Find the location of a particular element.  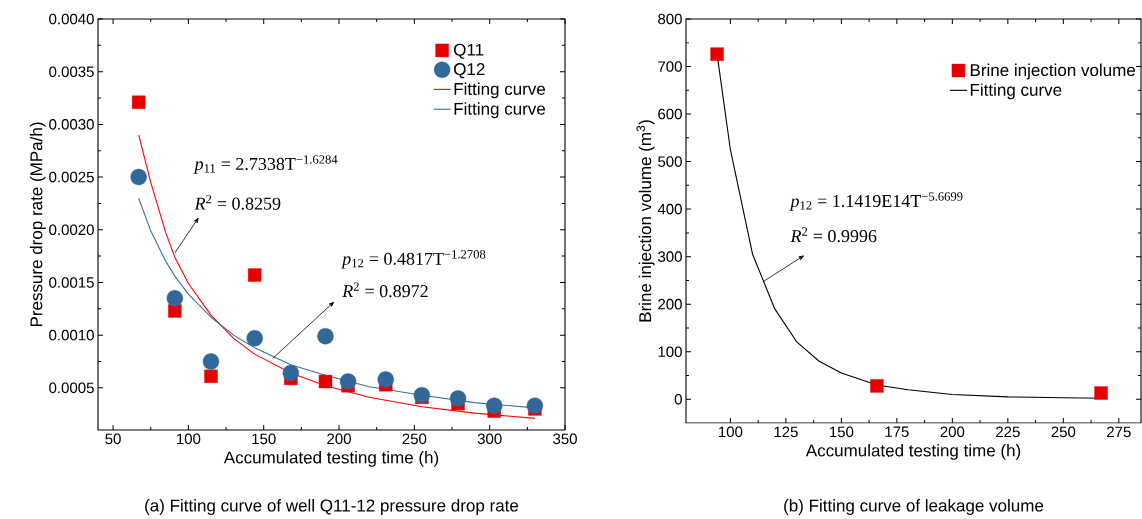

legend-label: Brine injection volume is located at coordinates (1053, 71).